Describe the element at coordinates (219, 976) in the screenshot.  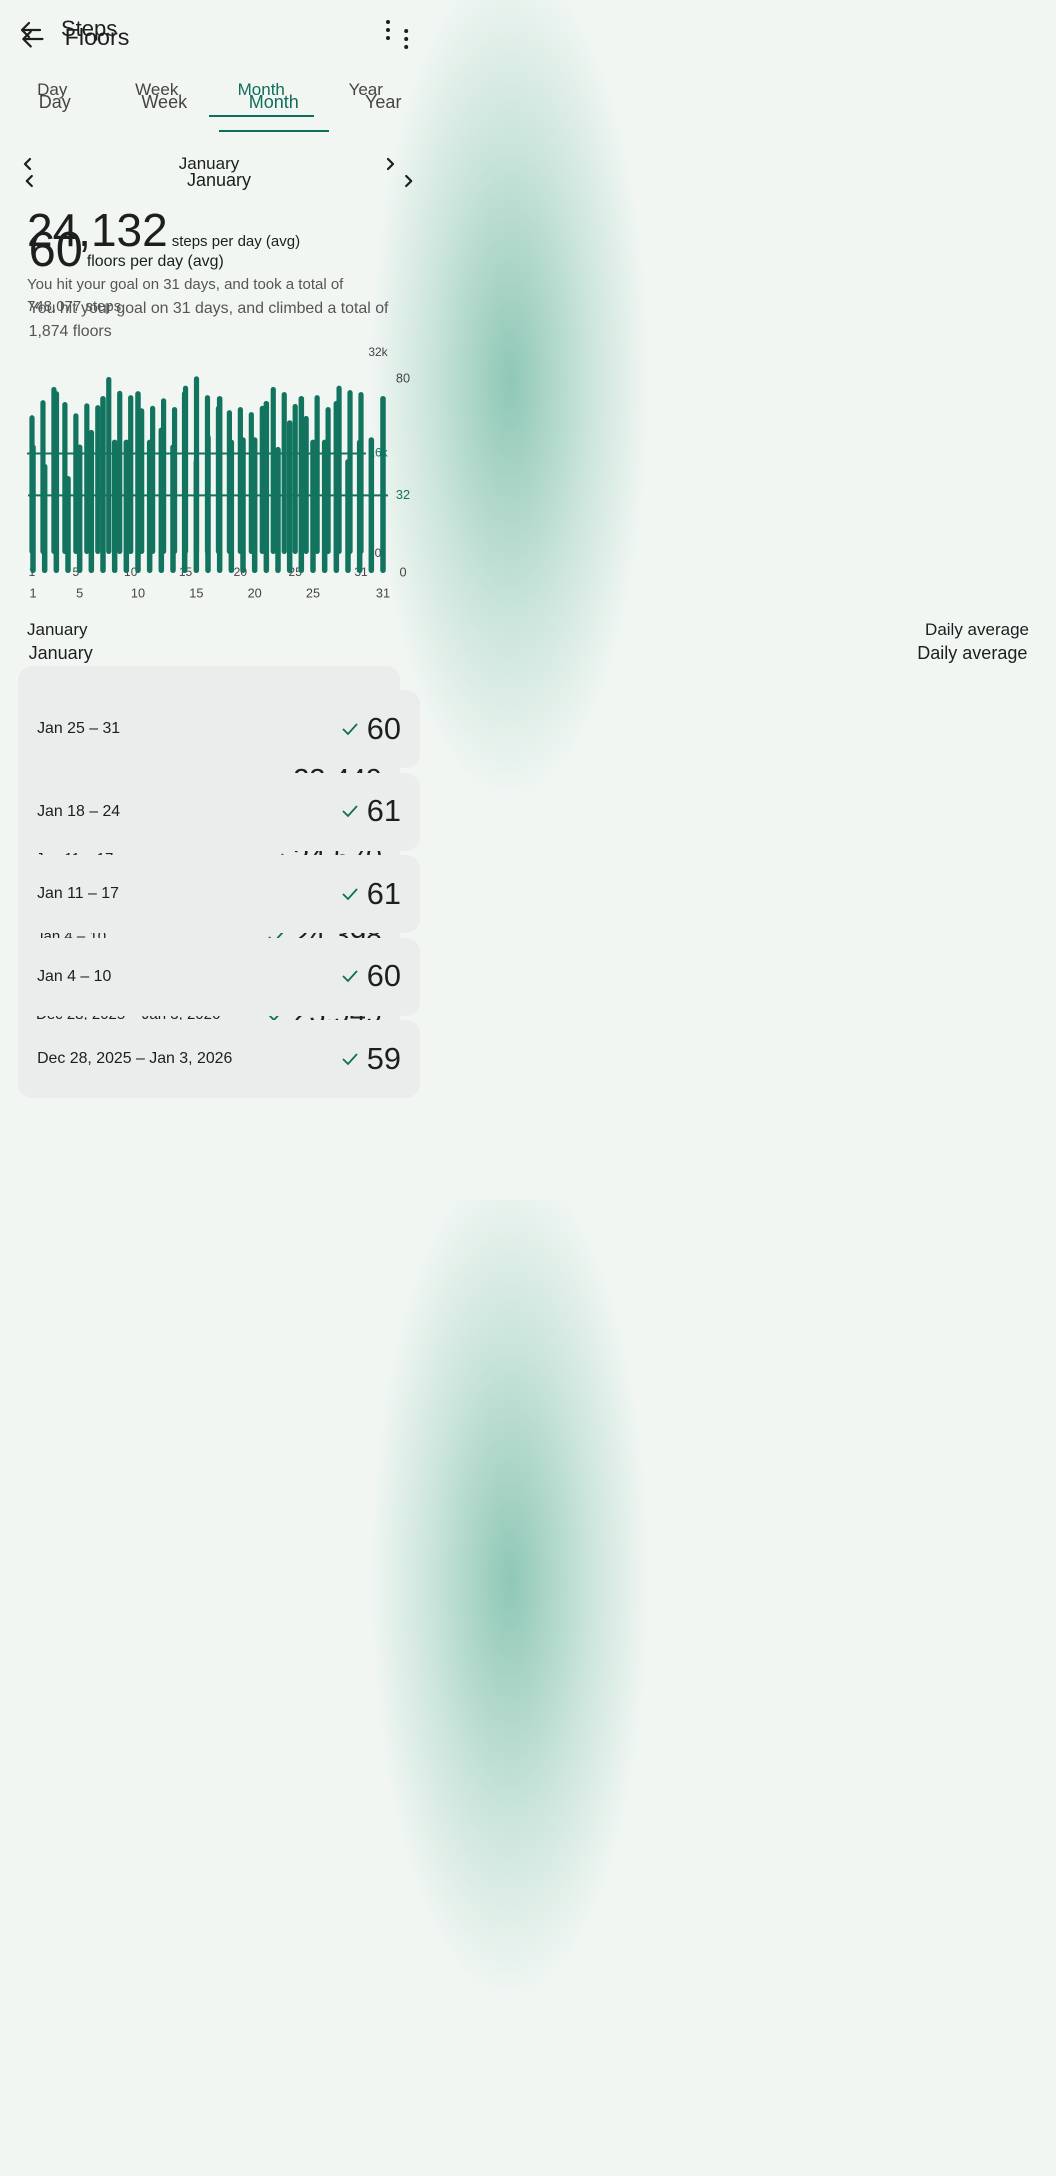
I see `week-row: Jan 4 – 10 60` at that location.